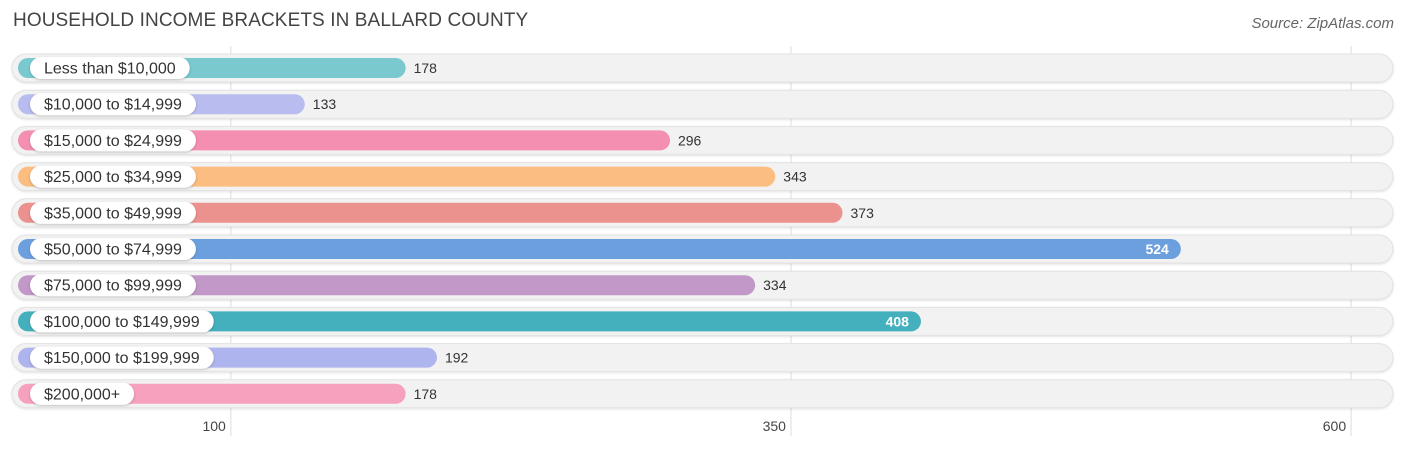  I want to click on category-label: $150,000 to $199,999, so click(122, 358).